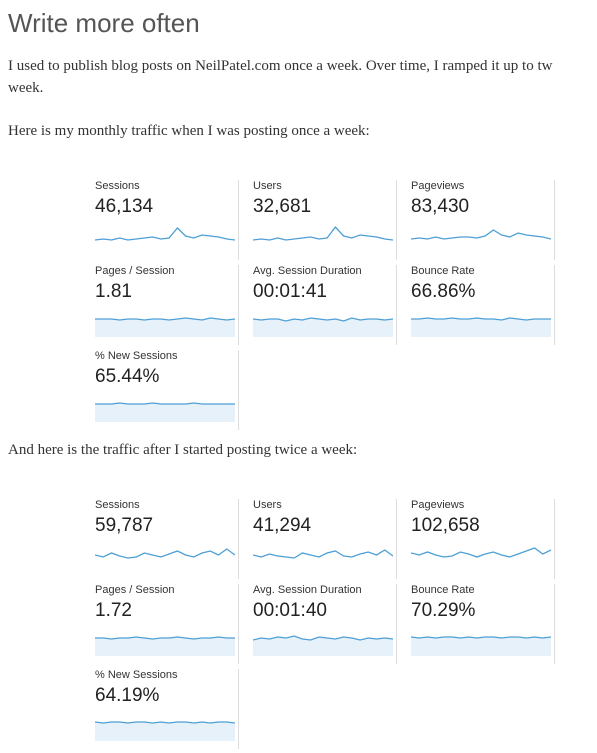  What do you see at coordinates (124, 206) in the screenshot?
I see `metric-value: 46,134` at bounding box center [124, 206].